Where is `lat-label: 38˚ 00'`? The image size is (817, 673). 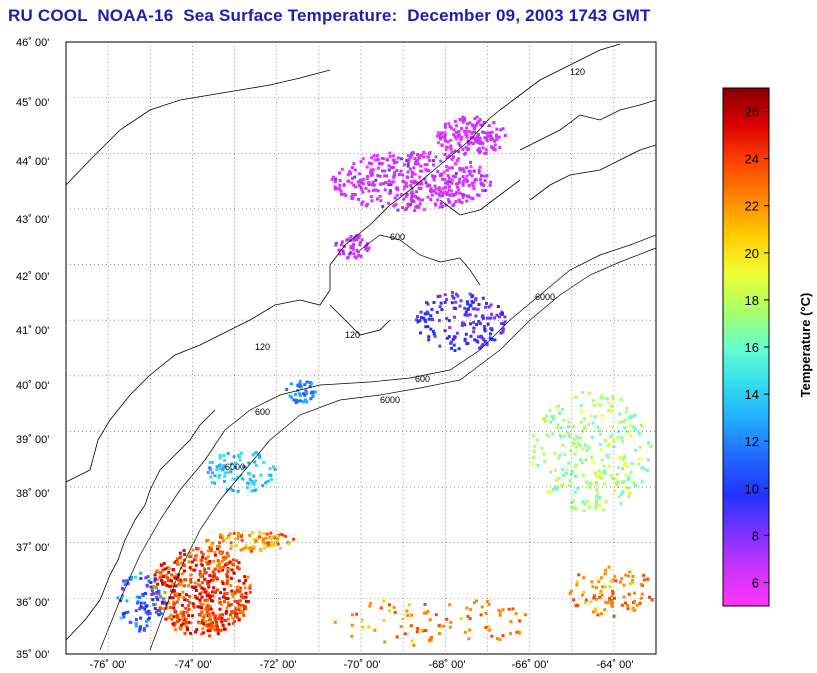 lat-label: 38˚ 00' is located at coordinates (32, 494).